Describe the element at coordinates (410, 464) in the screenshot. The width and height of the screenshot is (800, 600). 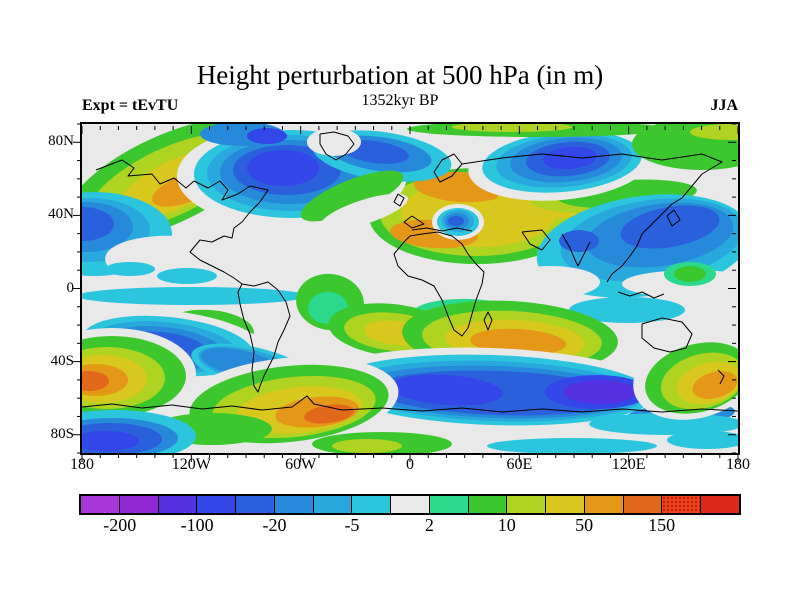
I see `x-axis-label: 0` at that location.